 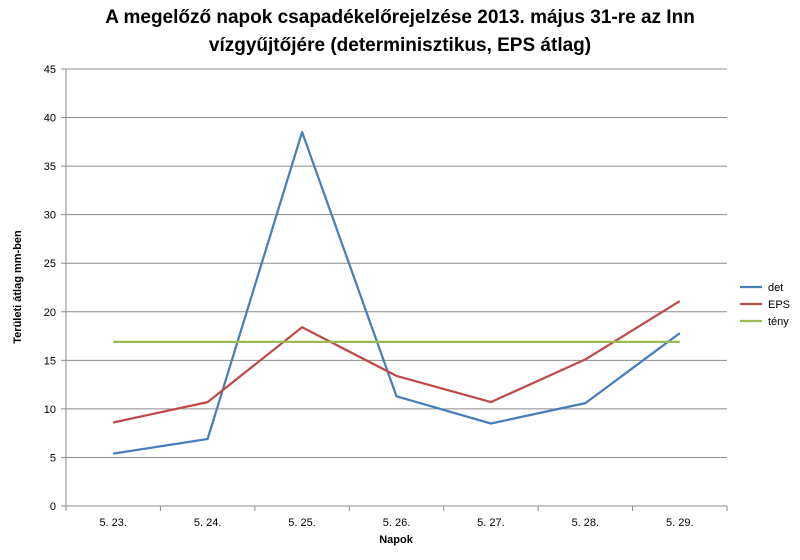 What do you see at coordinates (396, 540) in the screenshot?
I see `x-axis-title: Napok` at bounding box center [396, 540].